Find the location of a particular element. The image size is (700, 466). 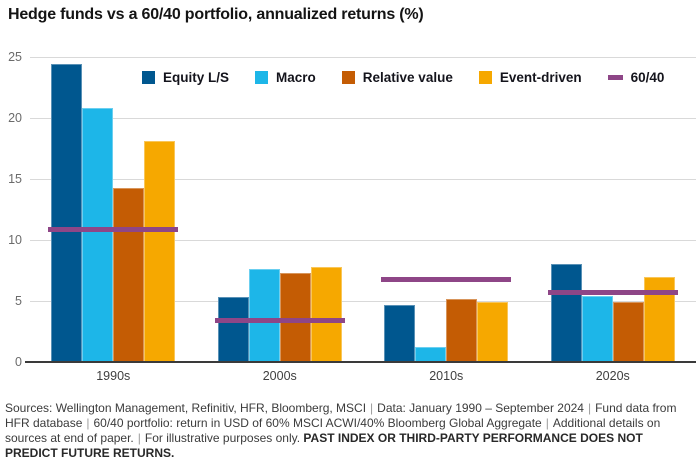

bar-macro-1990s is located at coordinates (98, 235).